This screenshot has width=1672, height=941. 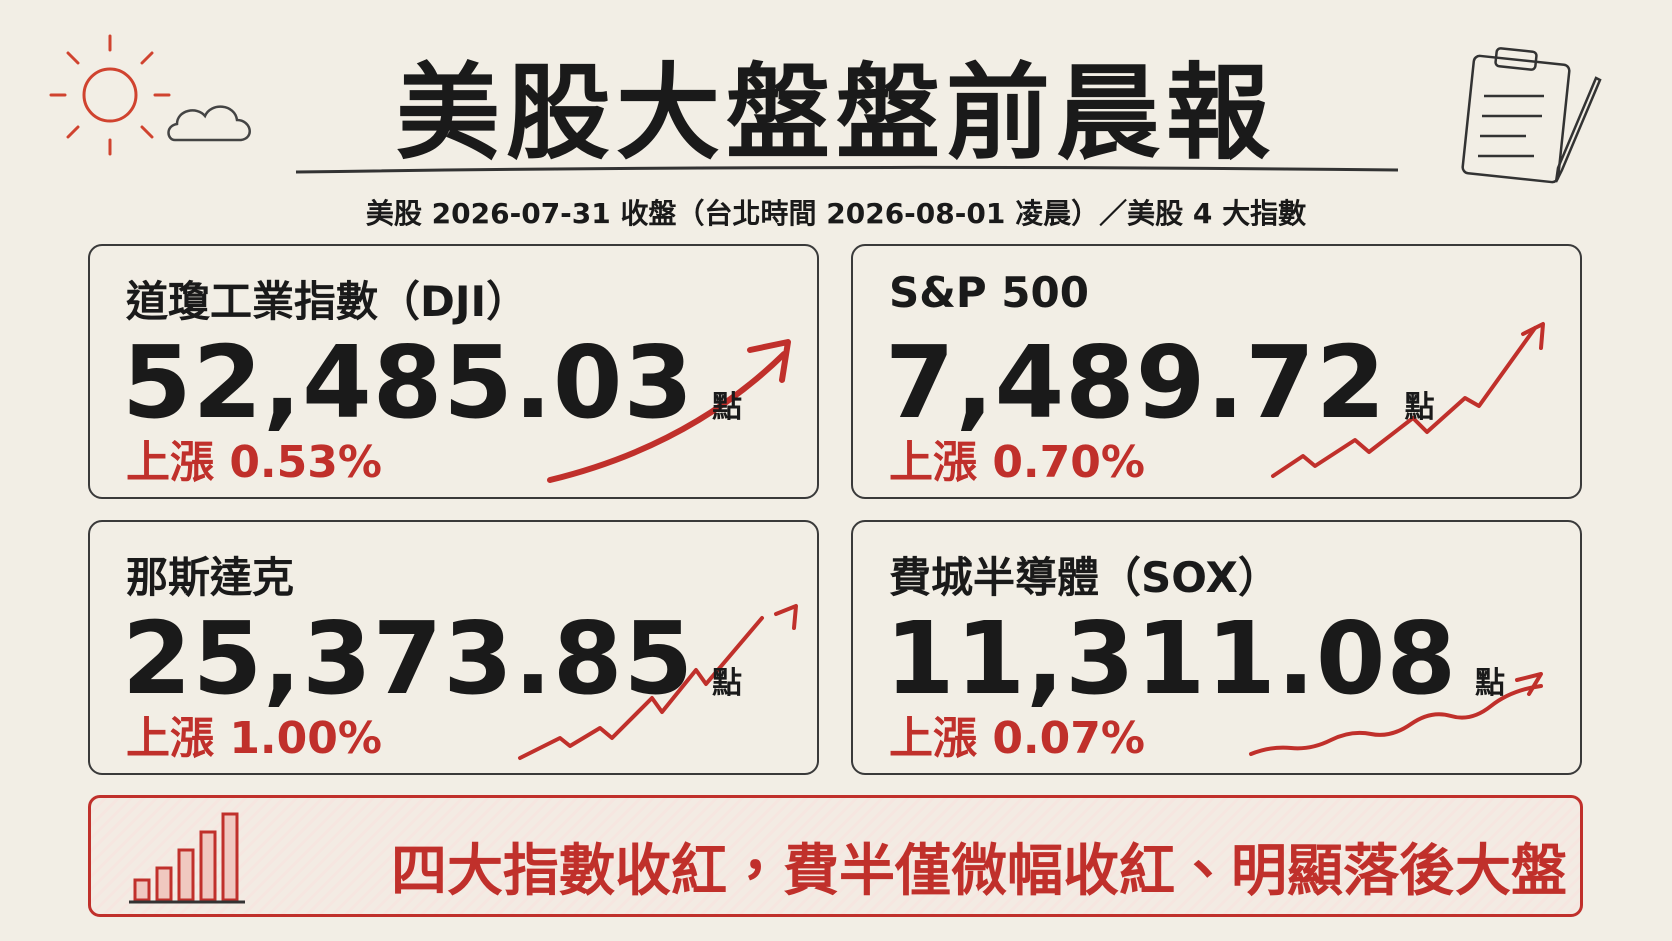 What do you see at coordinates (1017, 738) in the screenshot?
I see `index-change: 上漲 0.07%` at bounding box center [1017, 738].